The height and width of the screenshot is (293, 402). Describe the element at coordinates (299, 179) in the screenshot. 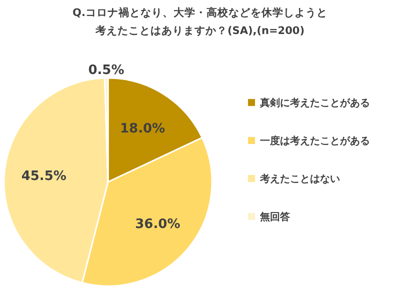

I see `legend-label: 考えたことはない` at that location.